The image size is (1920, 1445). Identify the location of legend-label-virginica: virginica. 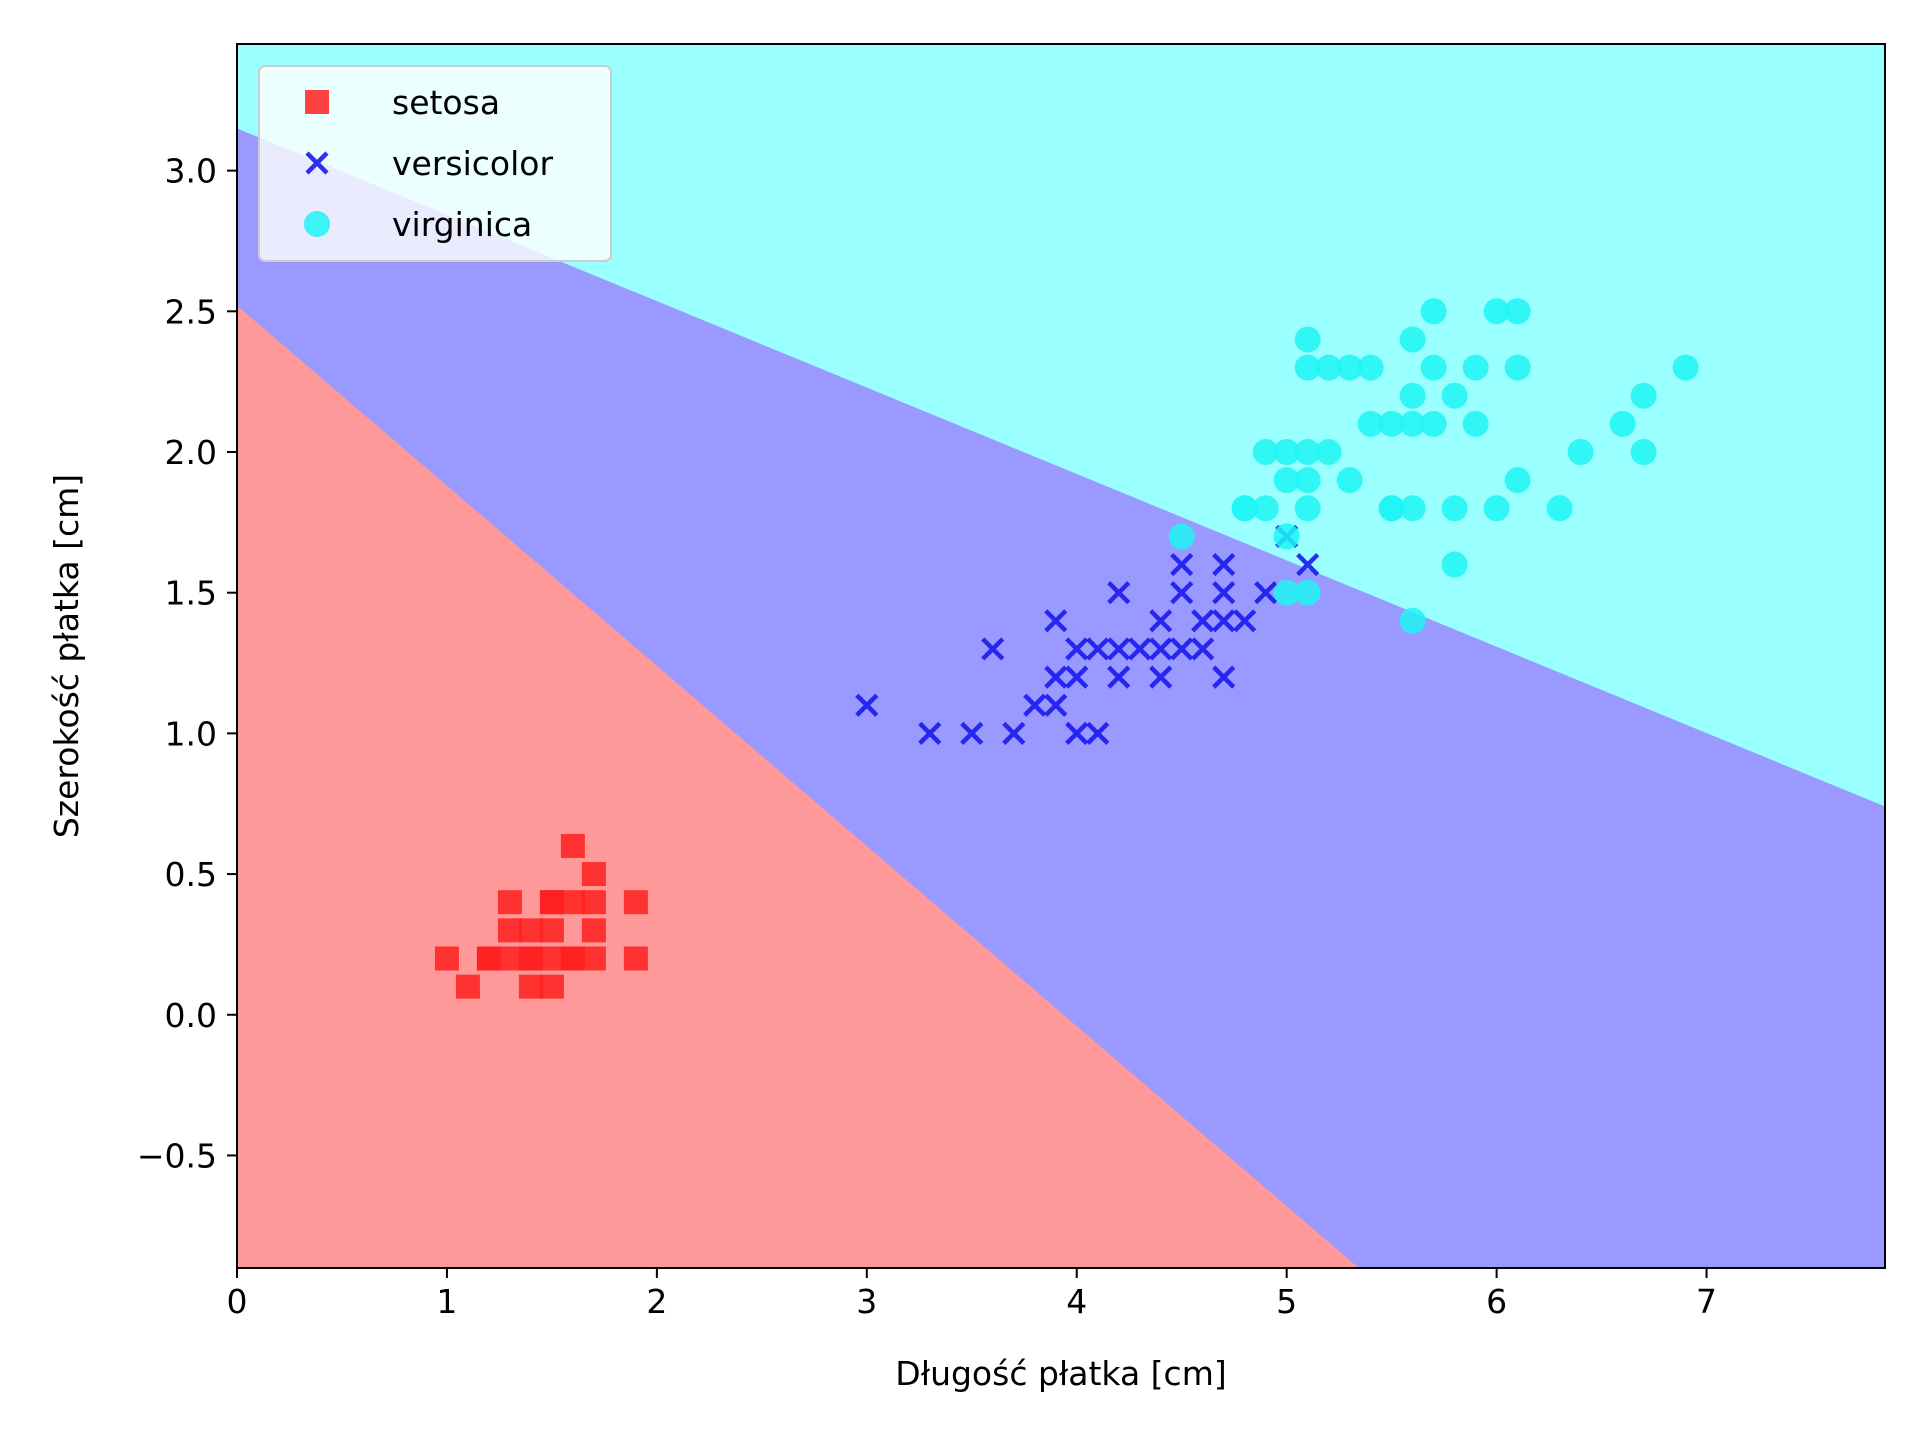
(462, 224).